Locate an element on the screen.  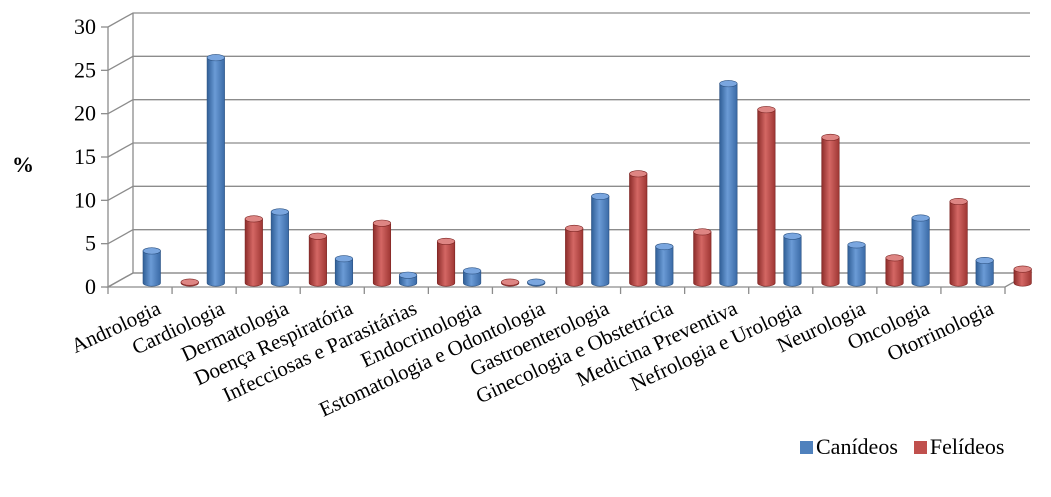
y-tick-label: 20 is located at coordinates (85, 113).